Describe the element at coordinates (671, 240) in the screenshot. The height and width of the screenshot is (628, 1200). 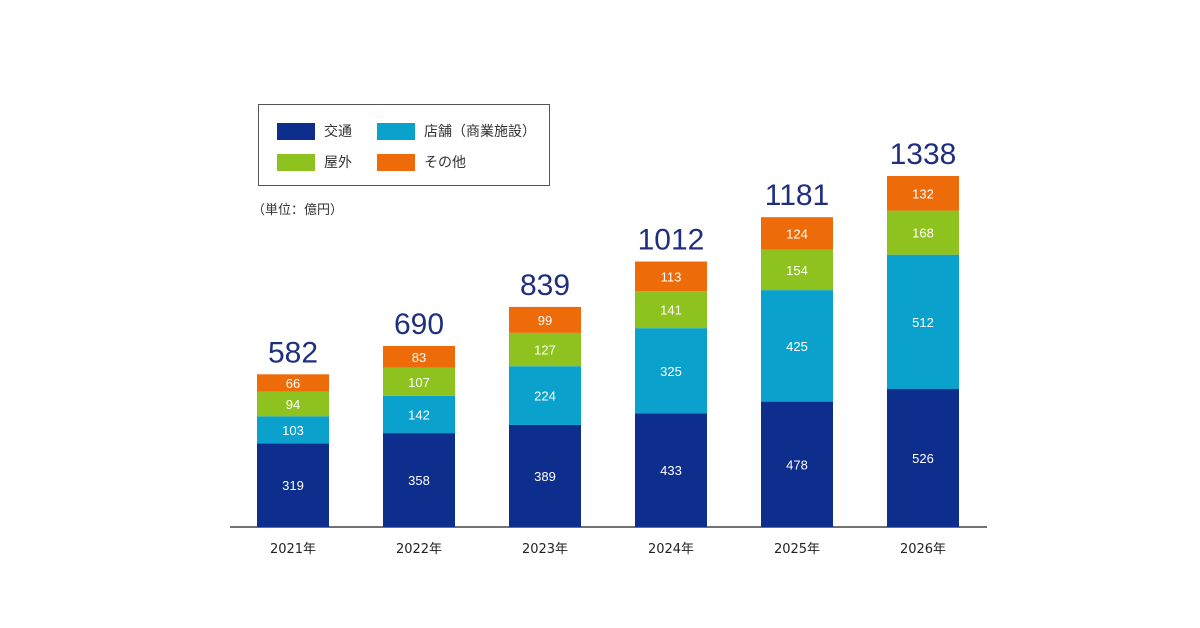
I see `total-label: 1012` at that location.